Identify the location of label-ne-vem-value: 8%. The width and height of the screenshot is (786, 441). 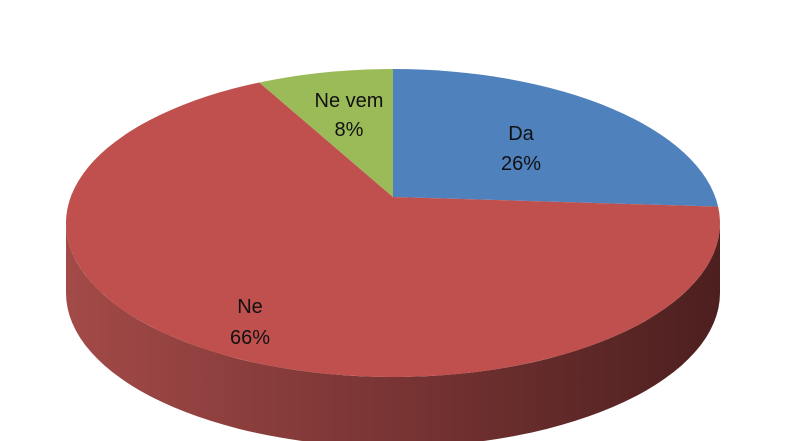
(349, 130).